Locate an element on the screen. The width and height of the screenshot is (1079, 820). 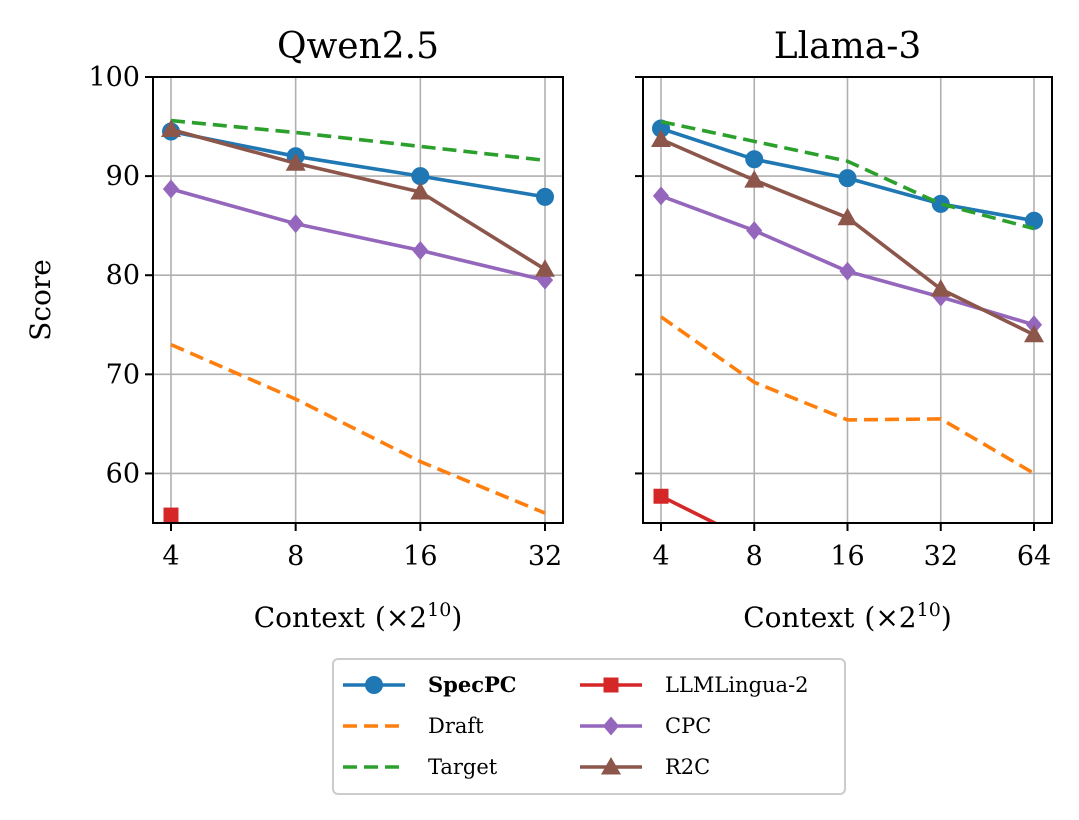
legend-swatch-marker-r2c is located at coordinates (611, 766).